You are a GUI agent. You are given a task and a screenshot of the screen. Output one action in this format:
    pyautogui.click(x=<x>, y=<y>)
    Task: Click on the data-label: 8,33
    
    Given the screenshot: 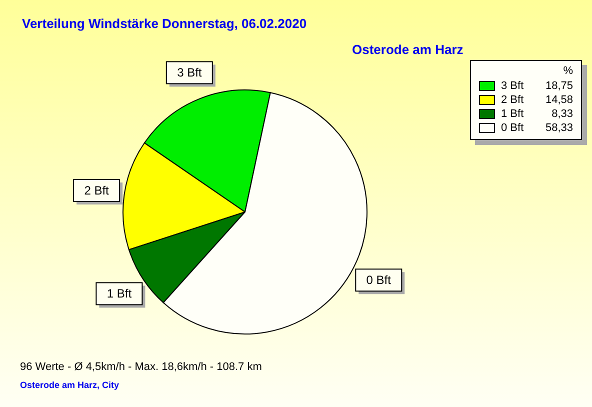 What is the action you would take?
    pyautogui.click(x=561, y=114)
    